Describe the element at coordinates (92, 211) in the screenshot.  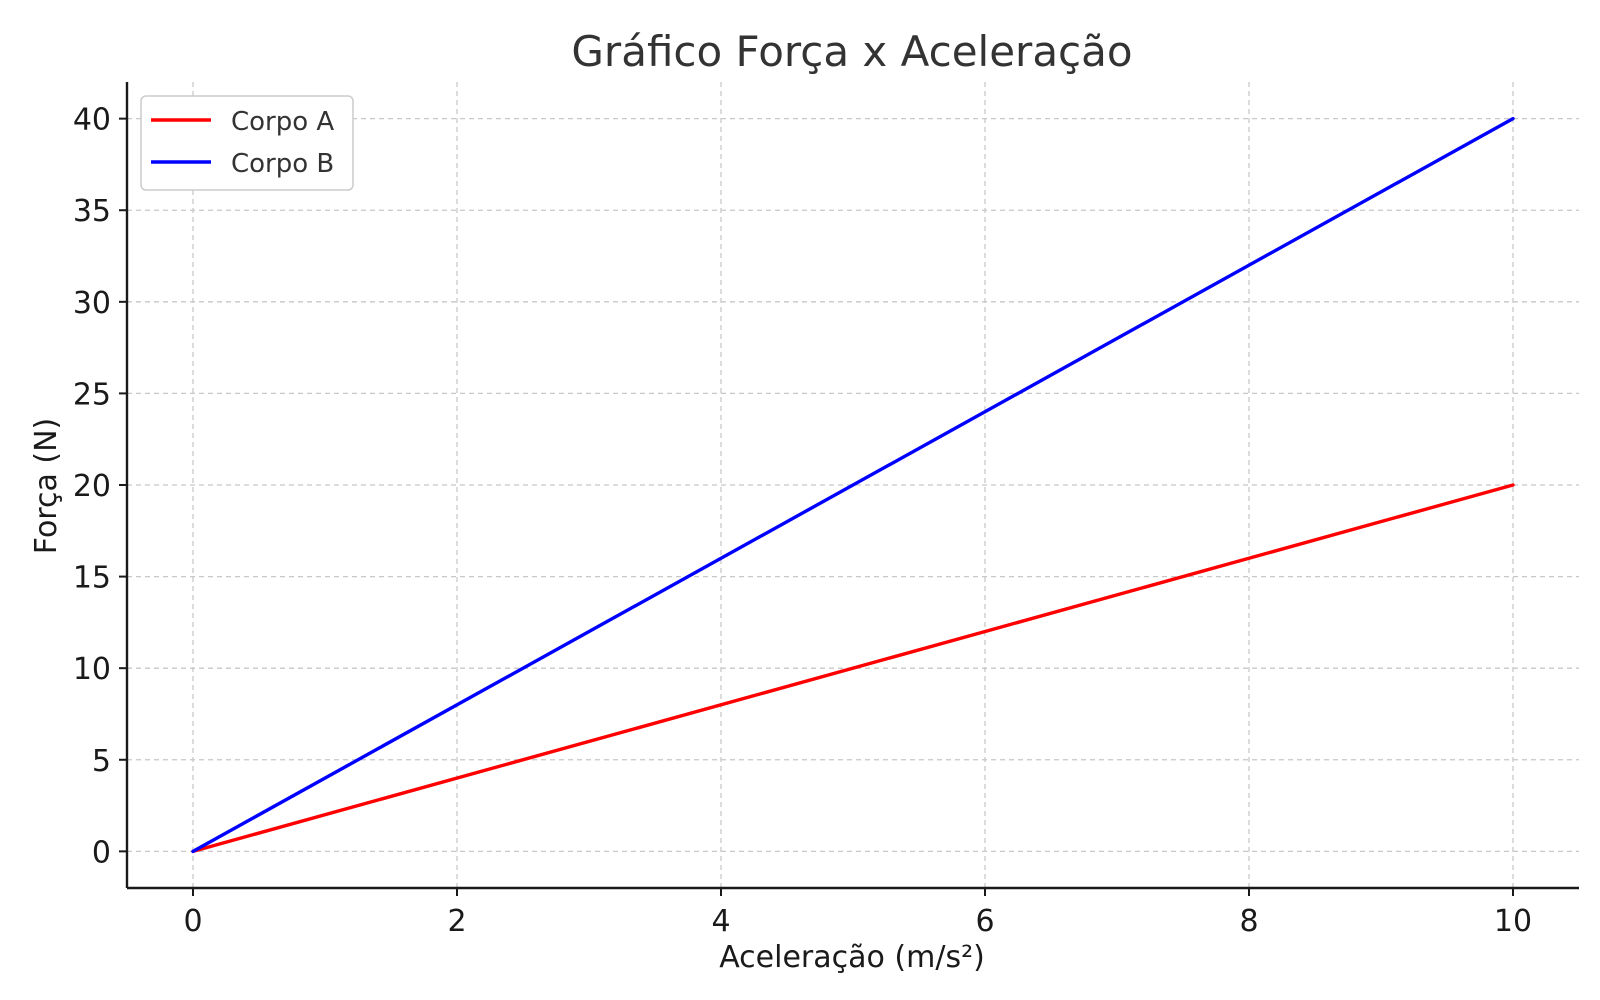
I see `y-tick-label-35: 35` at that location.